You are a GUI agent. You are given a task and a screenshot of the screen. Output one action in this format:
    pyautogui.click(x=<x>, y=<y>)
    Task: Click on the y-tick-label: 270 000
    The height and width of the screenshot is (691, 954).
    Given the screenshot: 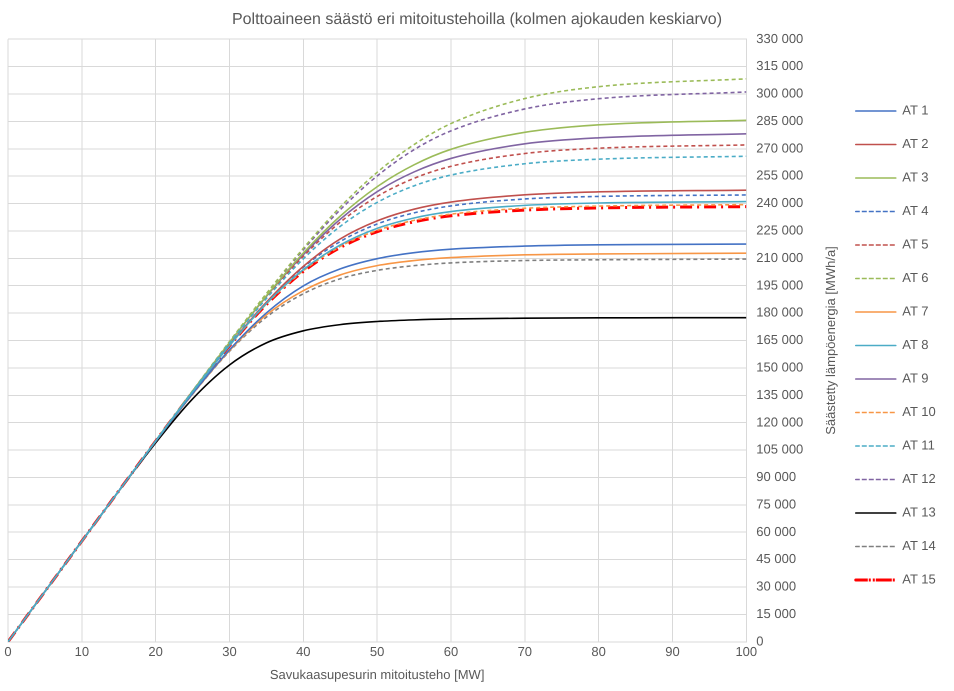 What is the action you would take?
    pyautogui.click(x=780, y=148)
    